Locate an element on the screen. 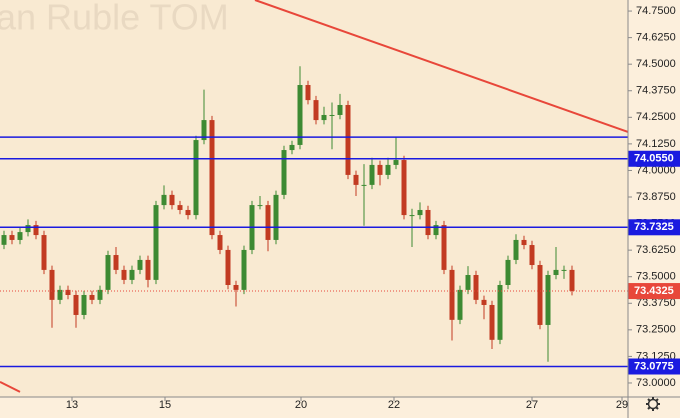  level-label: 73.0775 is located at coordinates (654, 366).